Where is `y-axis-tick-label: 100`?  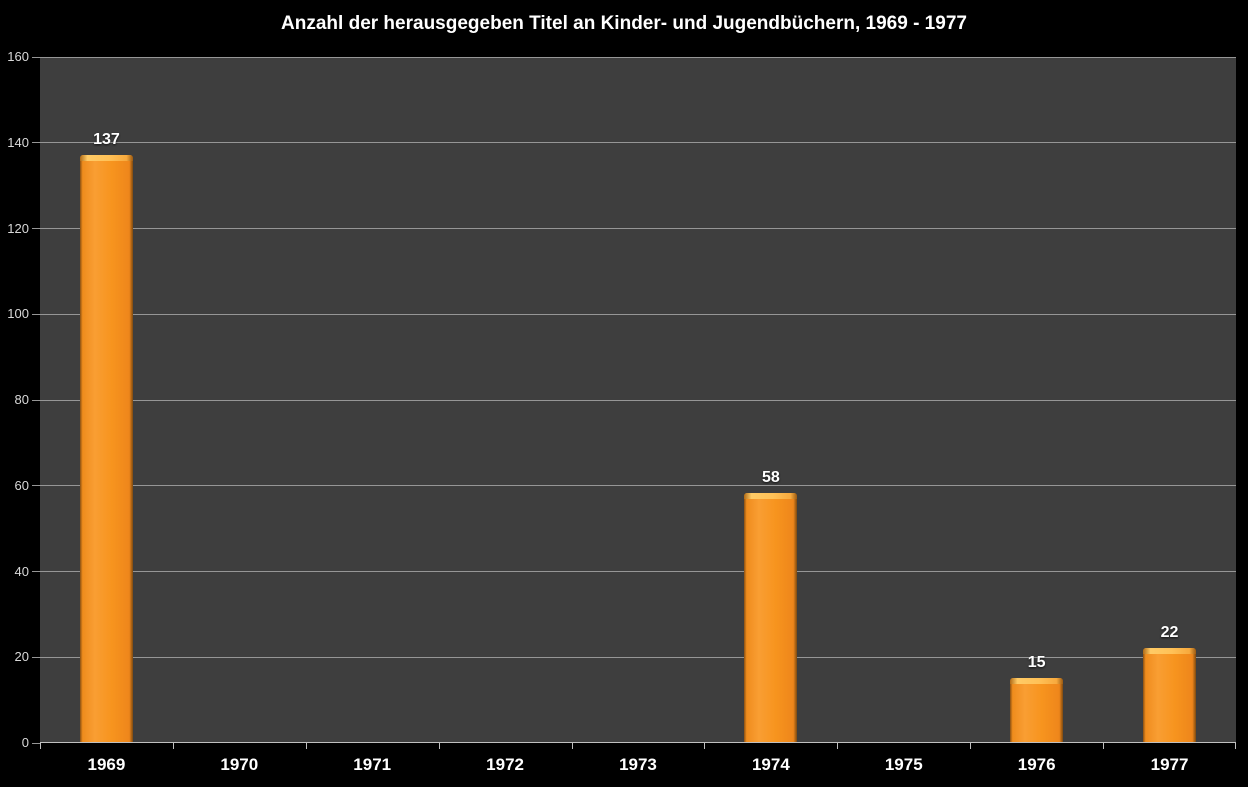
y-axis-tick-label: 100 is located at coordinates (18, 314).